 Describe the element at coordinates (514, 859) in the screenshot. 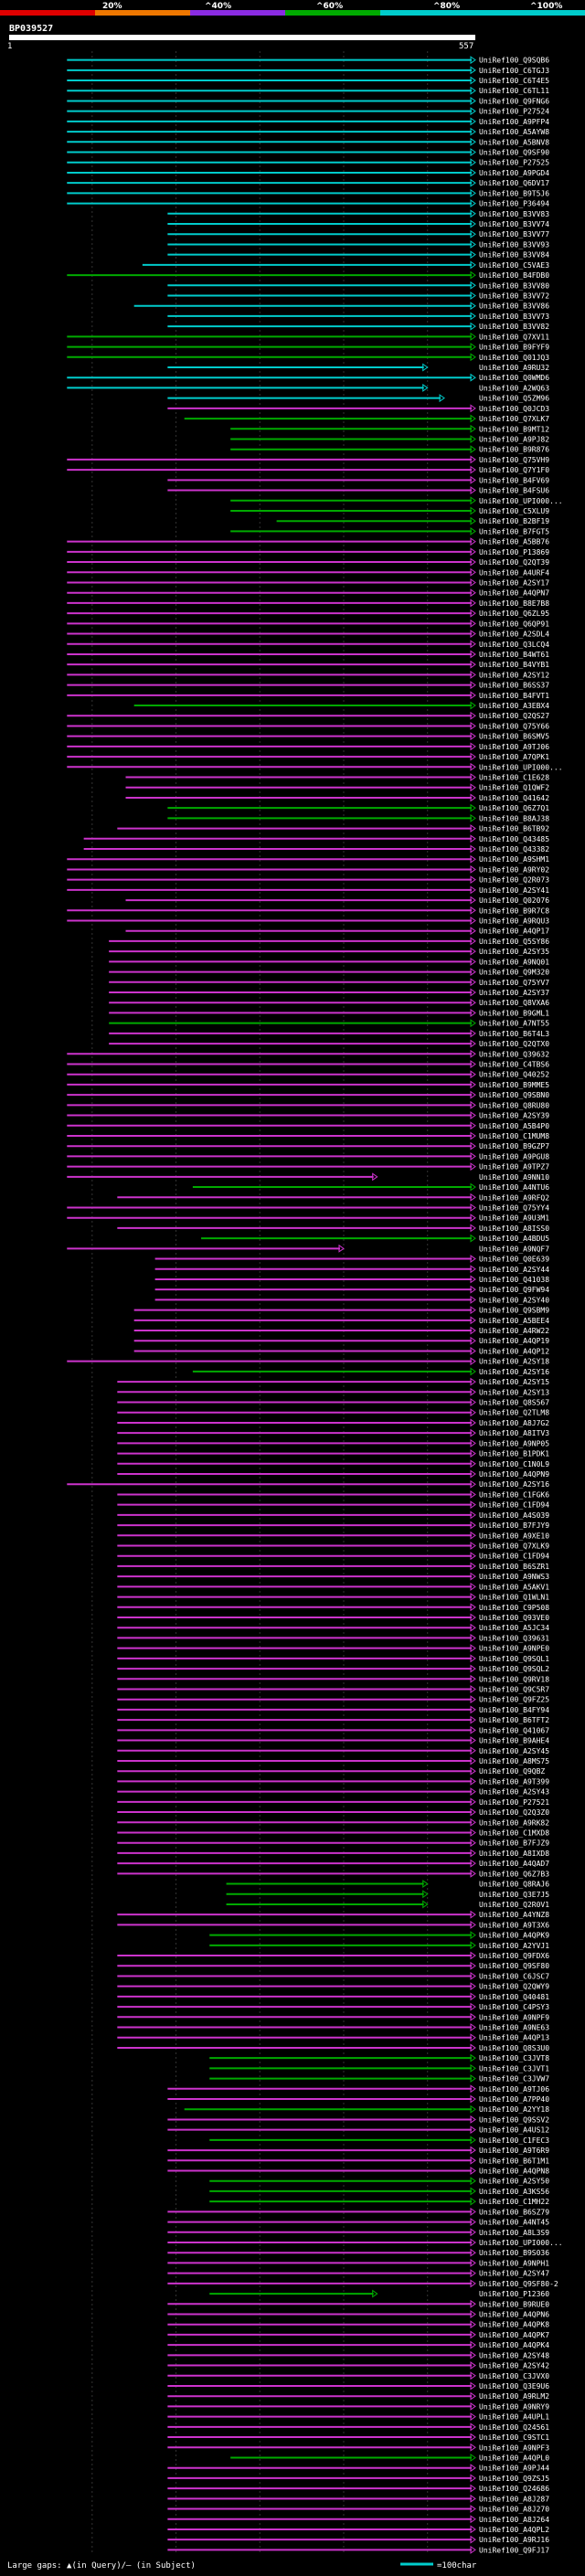

I see `hit-label: UniRef100_A9SHM1` at that location.